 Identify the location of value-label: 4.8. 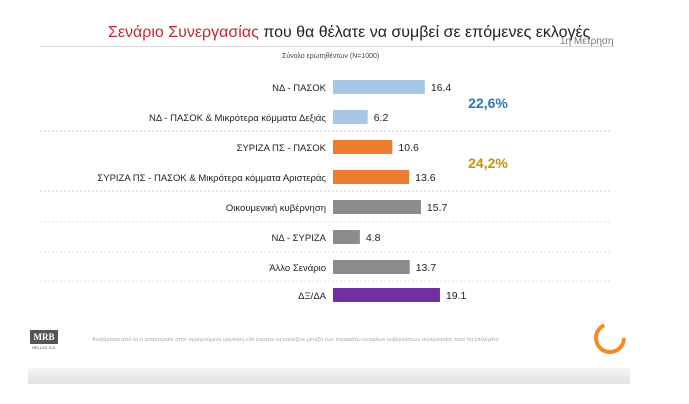
(373, 238).